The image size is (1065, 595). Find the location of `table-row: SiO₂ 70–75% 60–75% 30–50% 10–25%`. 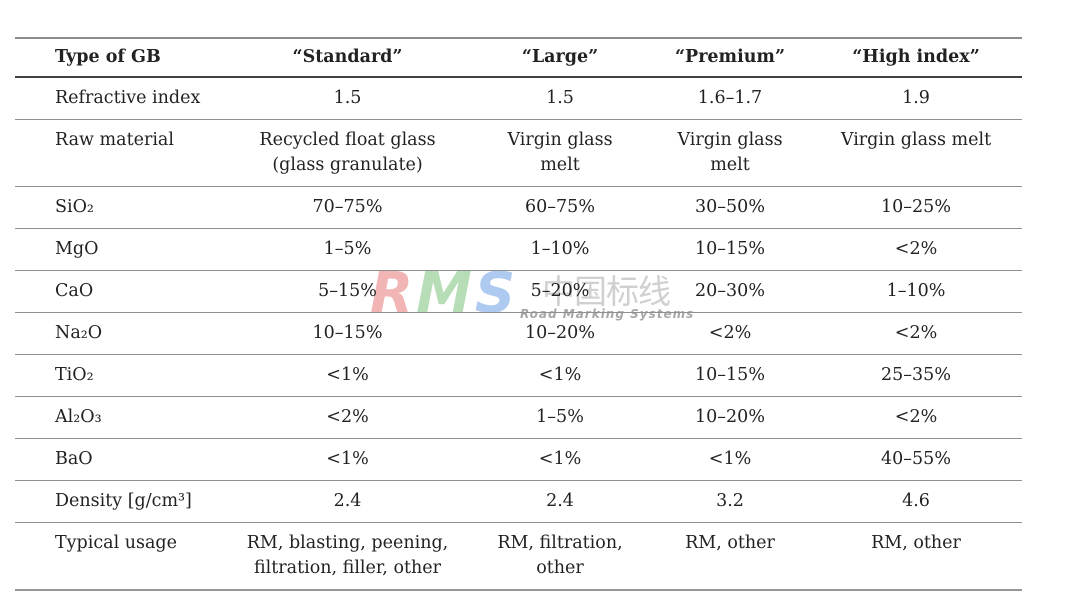

table-row: SiO₂ 70–75% 60–75% 30–50% 10–25% is located at coordinates (518, 208).